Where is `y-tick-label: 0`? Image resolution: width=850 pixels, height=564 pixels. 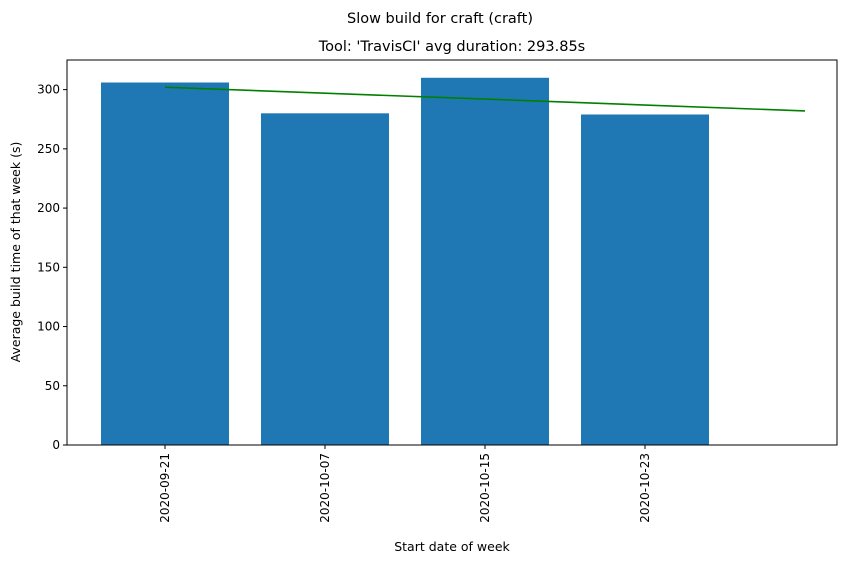
y-tick-label: 0 is located at coordinates (56, 445).